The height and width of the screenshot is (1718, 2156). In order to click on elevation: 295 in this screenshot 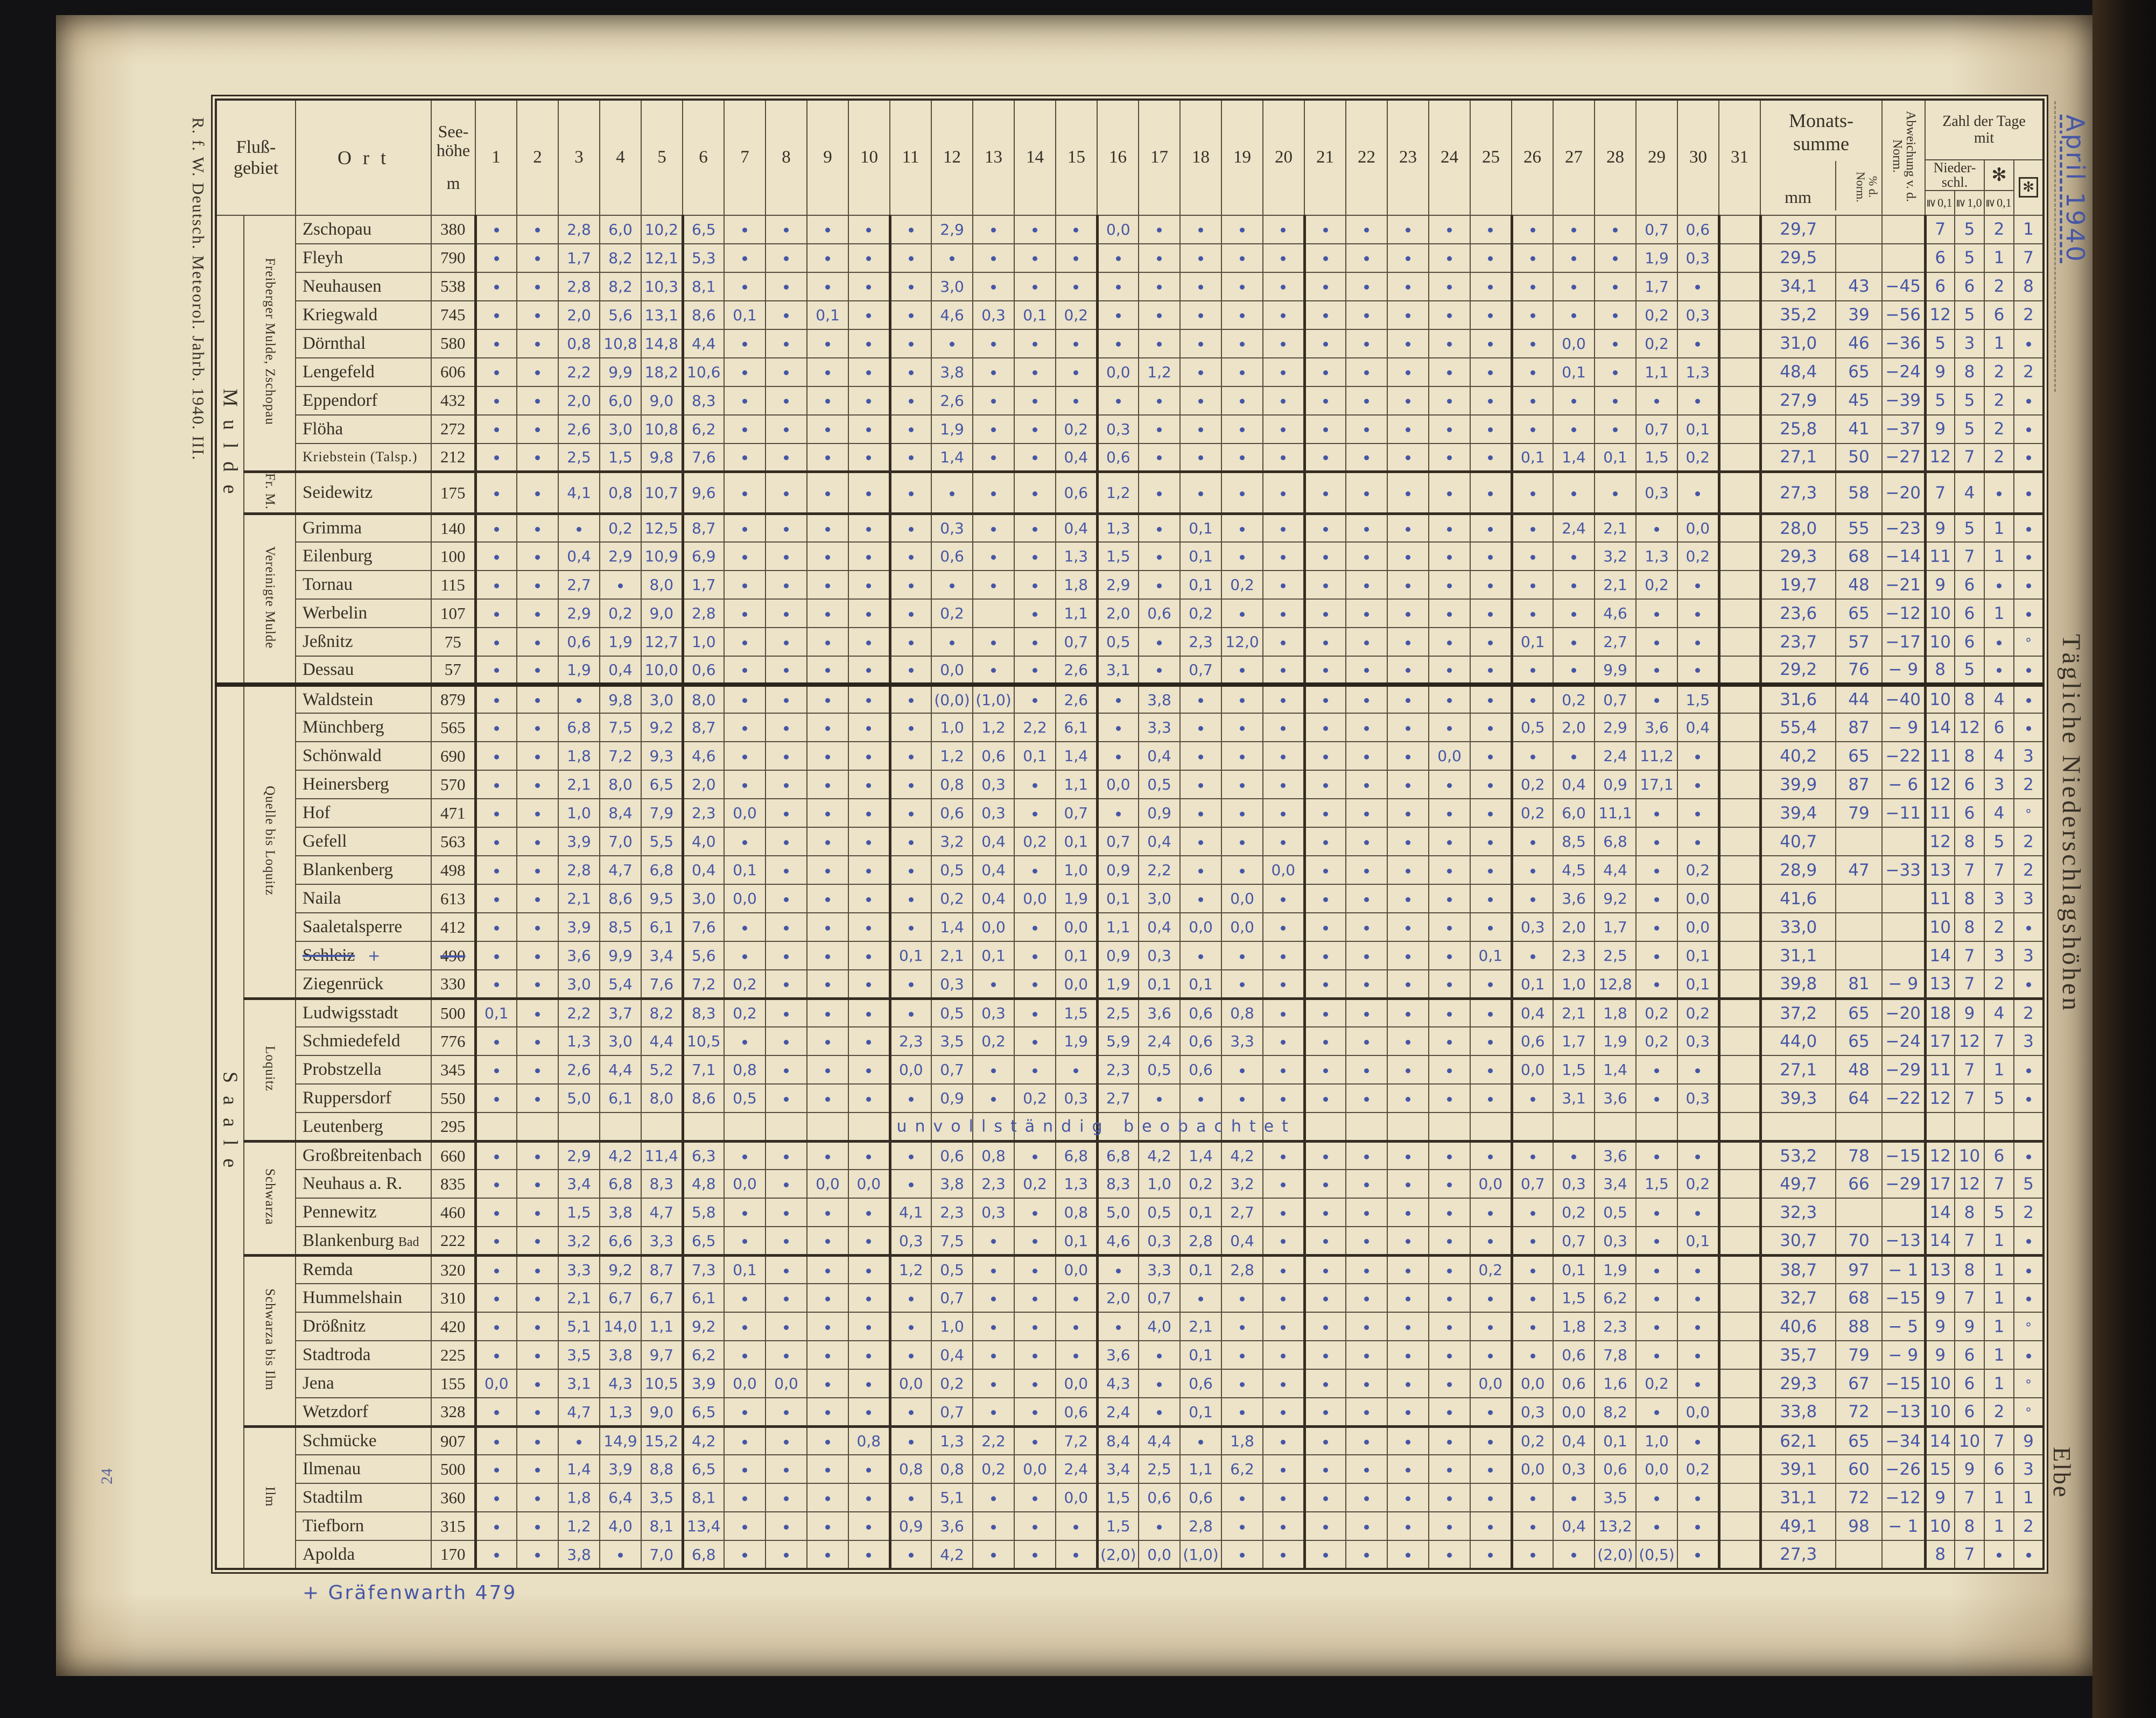, I will do `click(454, 1127)`.